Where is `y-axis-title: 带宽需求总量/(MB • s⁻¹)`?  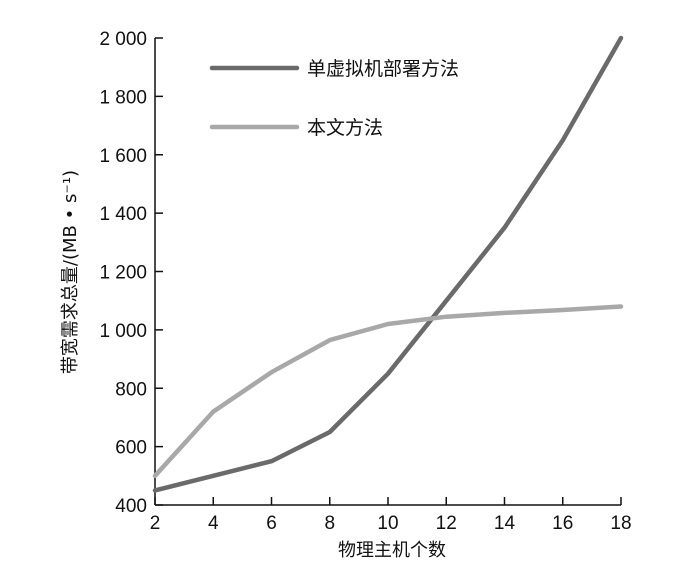 y-axis-title: 带宽需求总量/(MB • s⁻¹) is located at coordinates (70, 272).